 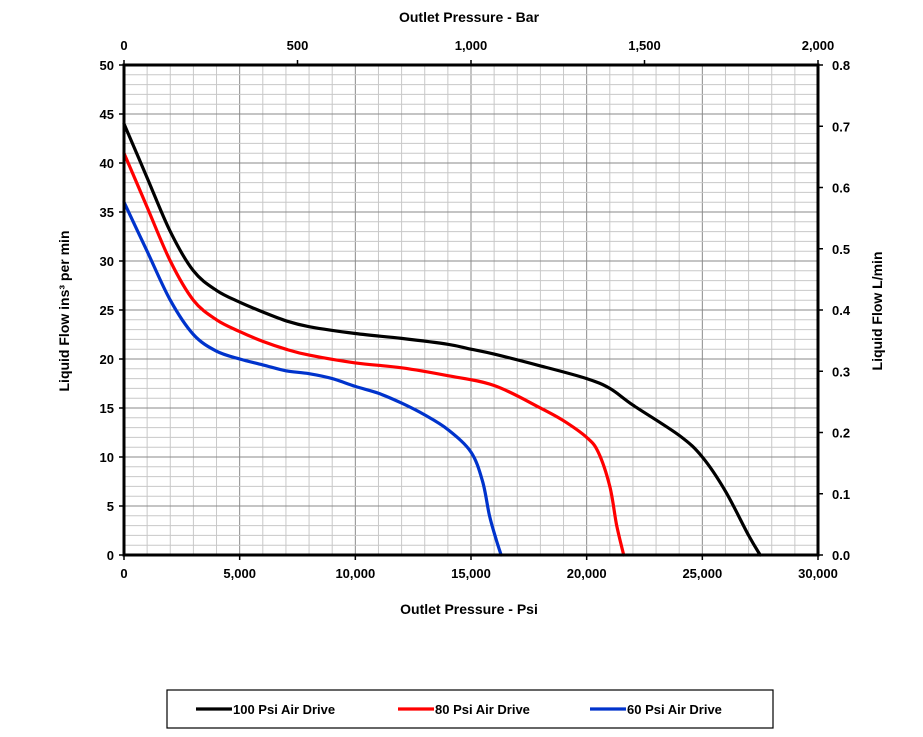 I want to click on y-tick-label: 25, so click(x=107, y=310).